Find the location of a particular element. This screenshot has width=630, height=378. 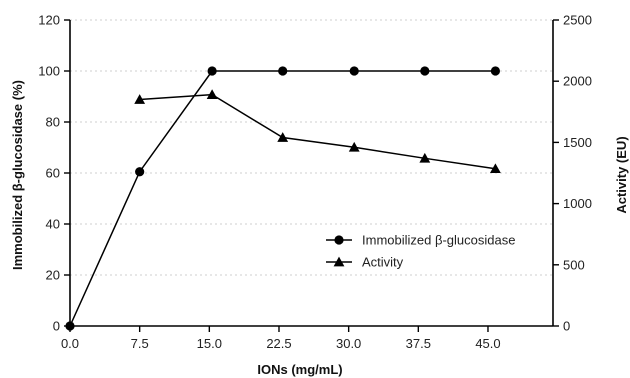

x-tick-label: 15.0 is located at coordinates (209, 343).